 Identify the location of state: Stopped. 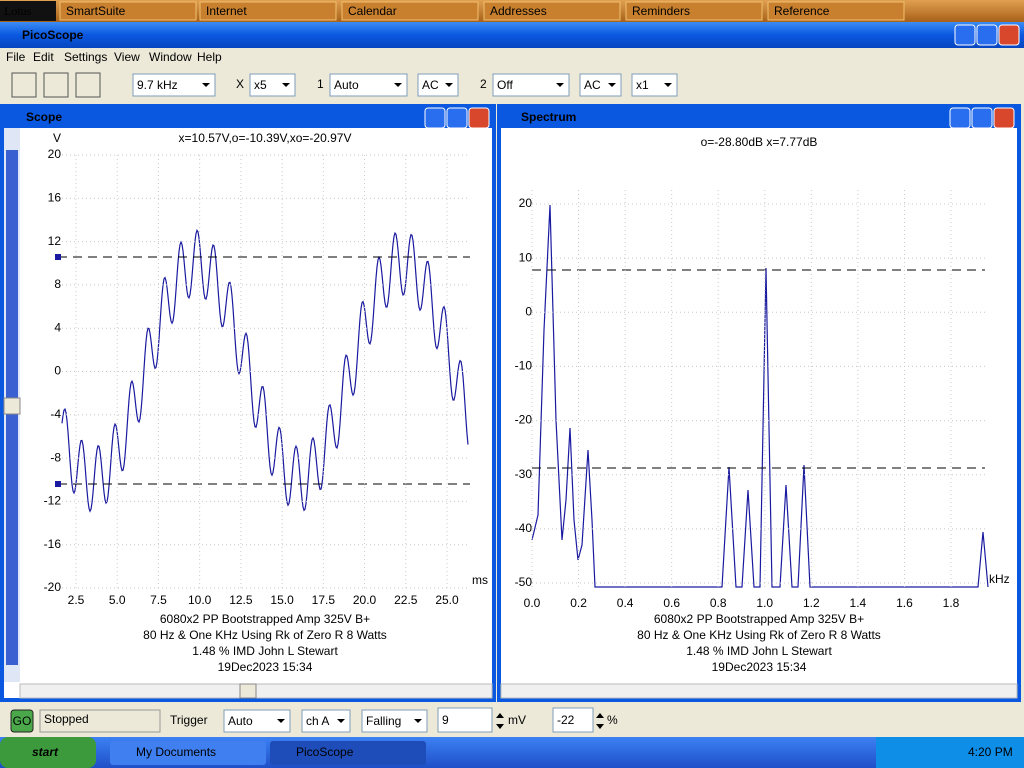
(66, 719).